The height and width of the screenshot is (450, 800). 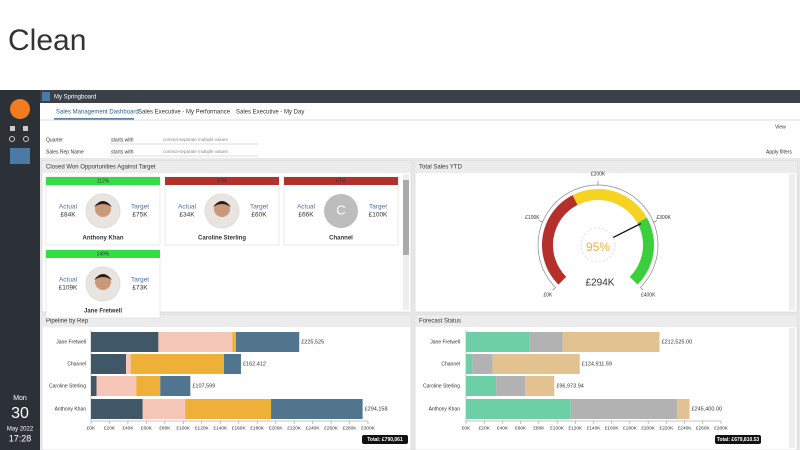 What do you see at coordinates (598, 174) in the screenshot?
I see `gauge-tick-label: £200K` at bounding box center [598, 174].